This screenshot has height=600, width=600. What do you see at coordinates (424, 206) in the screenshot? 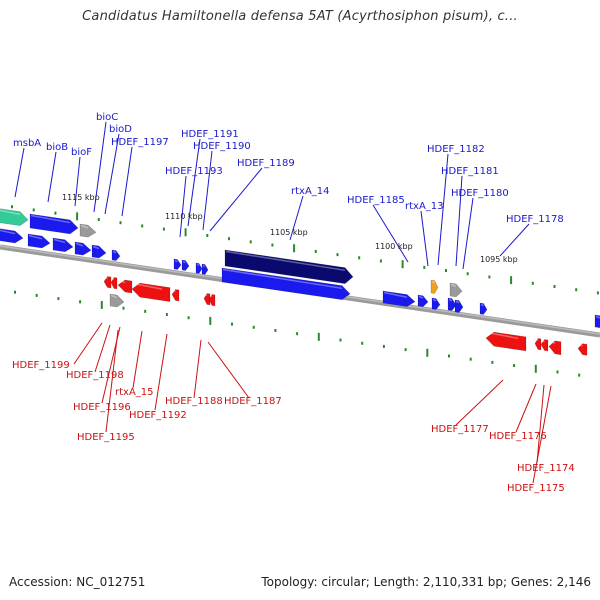
I see `forward-gene-label: rtxA_13` at bounding box center [424, 206].